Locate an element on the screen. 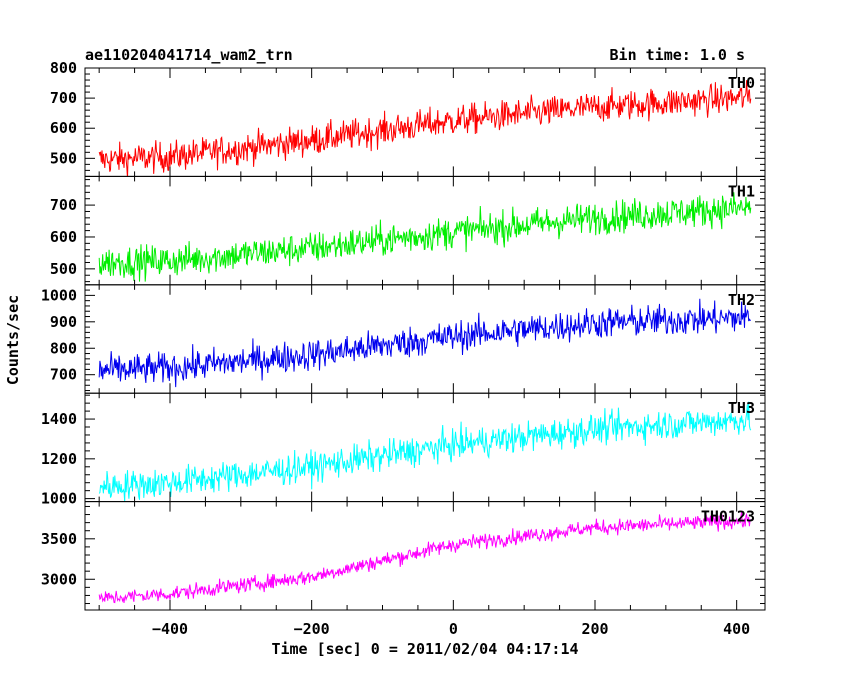  panel-th1: 500 600 700 TH1 is located at coordinates (408, 230).